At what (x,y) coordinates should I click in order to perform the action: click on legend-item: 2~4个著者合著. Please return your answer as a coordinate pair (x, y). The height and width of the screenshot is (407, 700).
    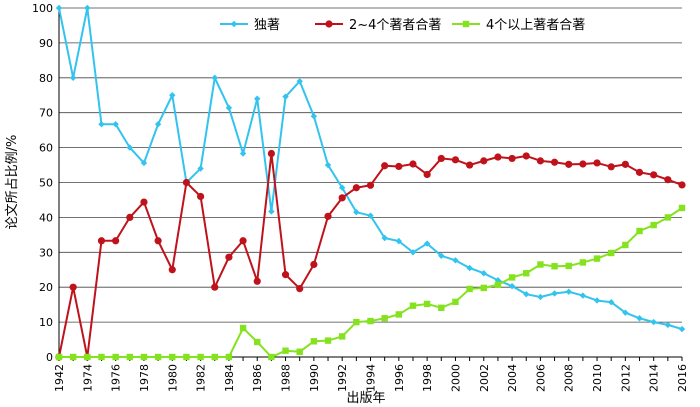
    Looking at the image, I should click on (378, 25).